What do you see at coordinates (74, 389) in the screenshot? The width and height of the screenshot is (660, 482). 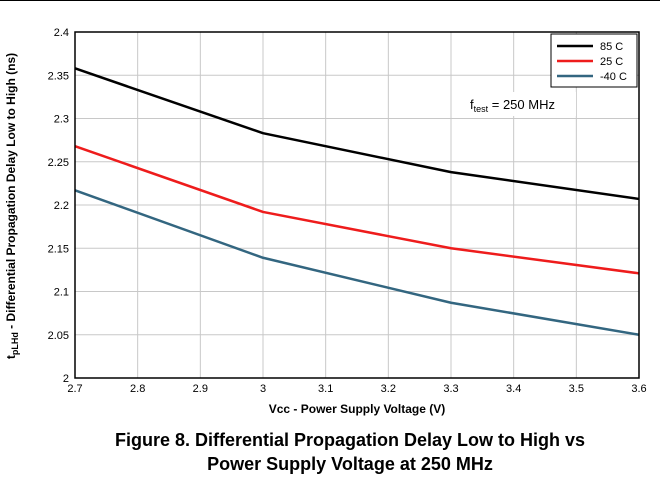 I see `x-tick-label: 2.7` at bounding box center [74, 389].